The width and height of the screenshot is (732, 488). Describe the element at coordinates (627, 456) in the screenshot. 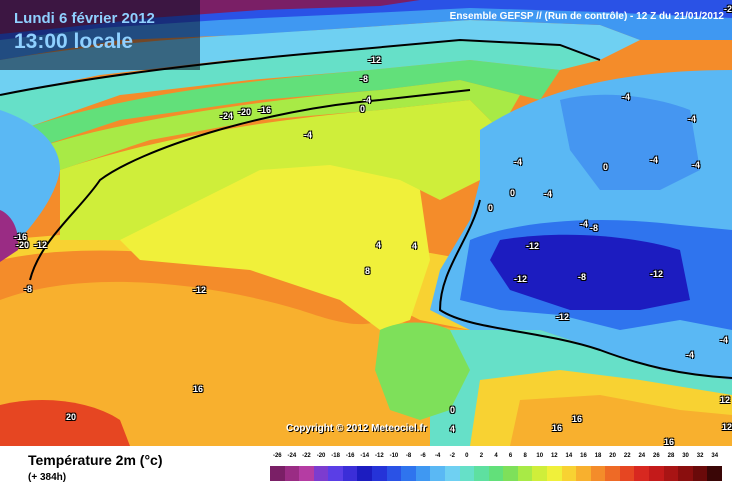

I see `scale-label: 22` at that location.